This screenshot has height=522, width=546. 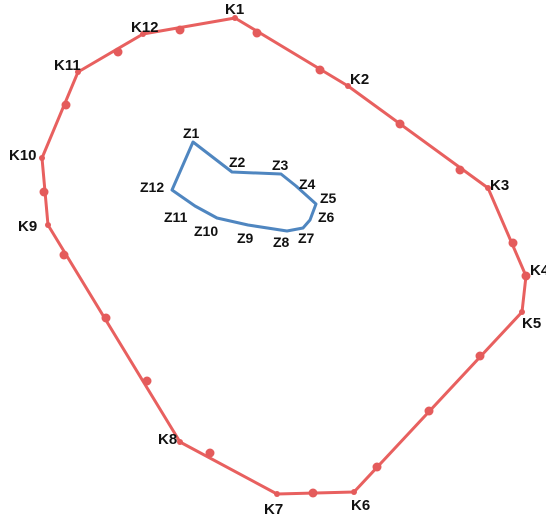 What do you see at coordinates (237, 162) in the screenshot?
I see `label-z2: Z2` at bounding box center [237, 162].